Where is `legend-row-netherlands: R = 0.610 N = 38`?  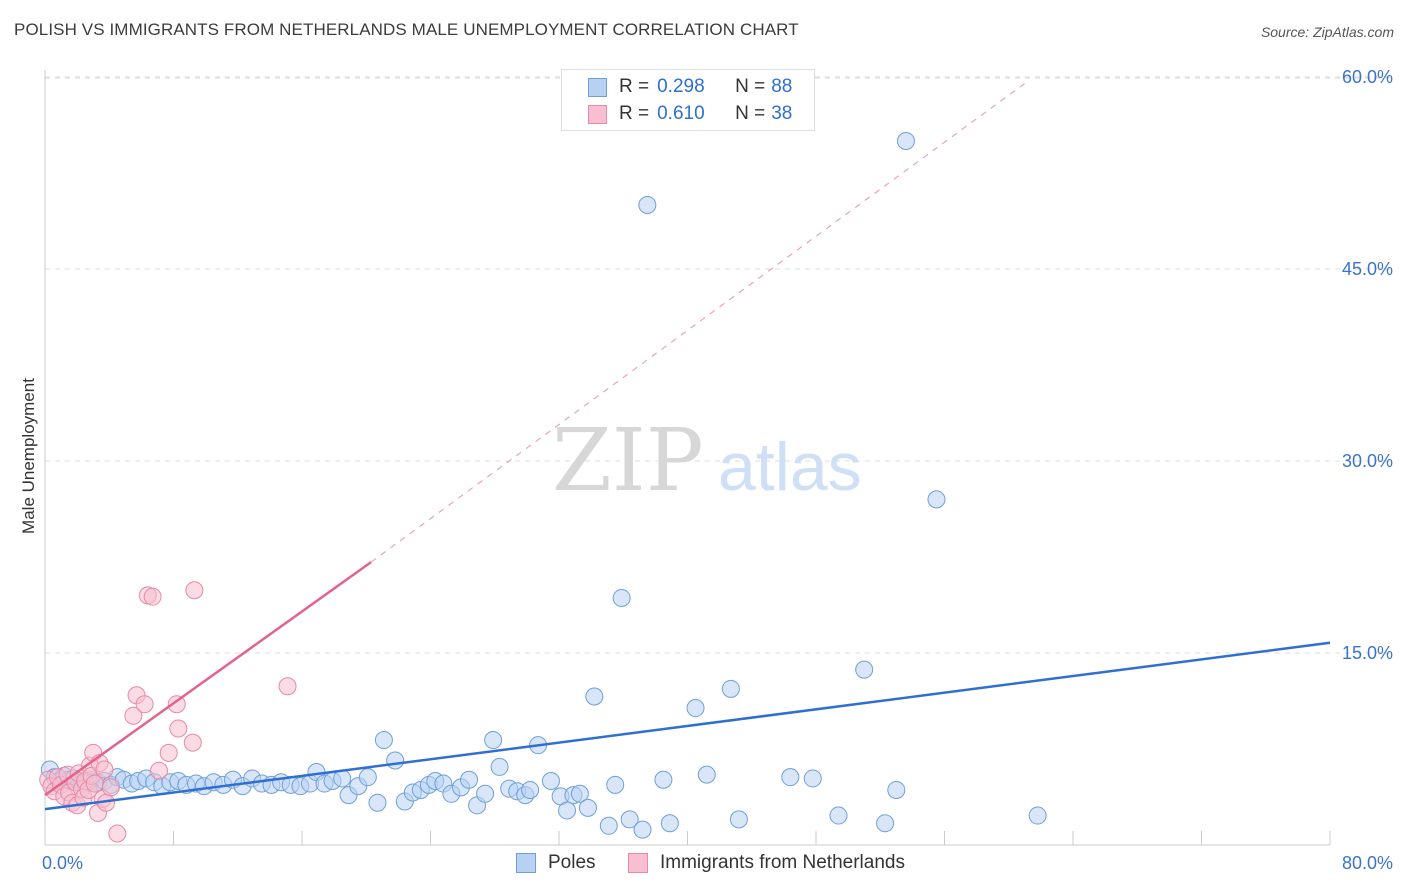
legend-row-netherlands: R = 0.610 N = 38 is located at coordinates (690, 114).